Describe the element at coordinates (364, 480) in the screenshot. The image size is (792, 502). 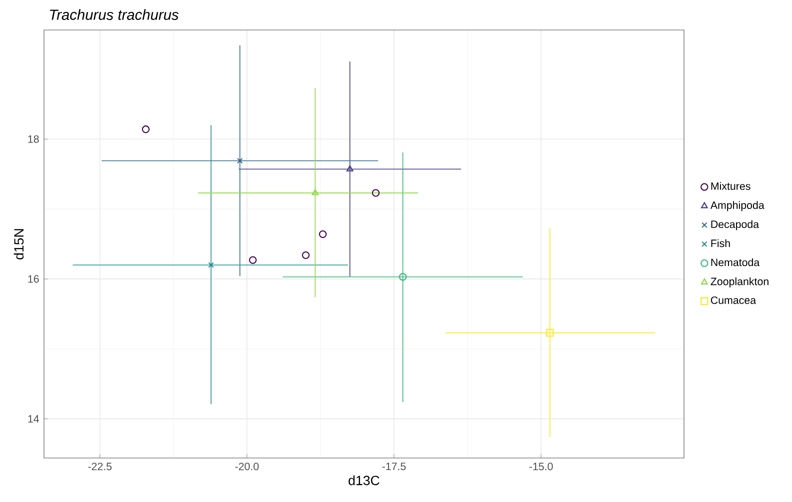
I see `x-axis-title: d13C` at that location.